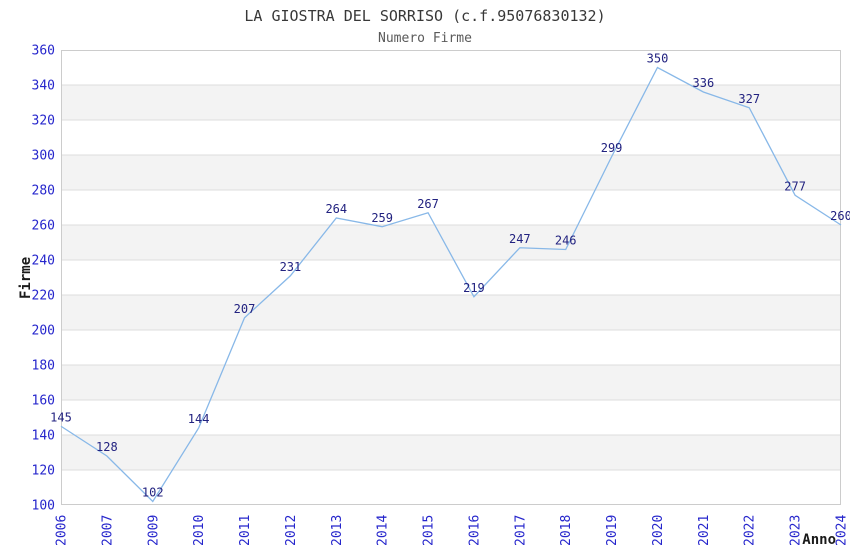  Describe the element at coordinates (425, 16) in the screenshot. I see `chart-title: LA GIOSTRA DEL SORRISO (c.f.95076830132)` at that location.